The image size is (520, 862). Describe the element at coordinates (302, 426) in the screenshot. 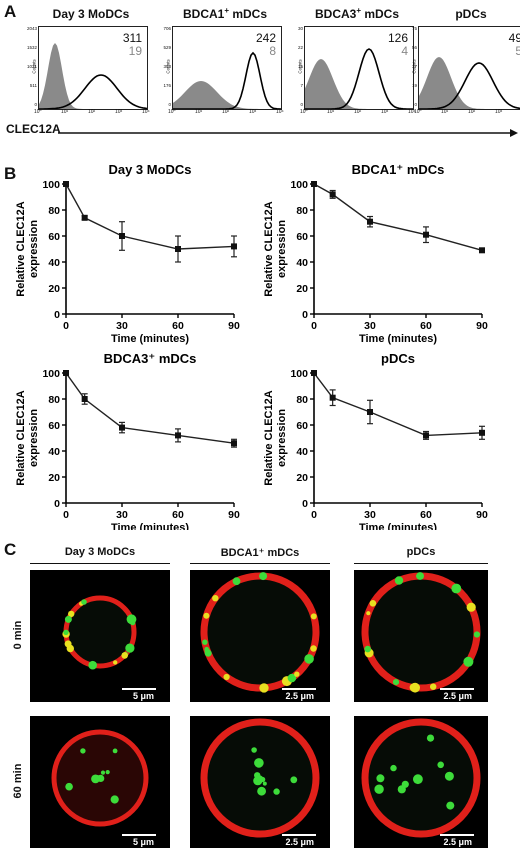

I see `y-tick-label: 60` at that location.